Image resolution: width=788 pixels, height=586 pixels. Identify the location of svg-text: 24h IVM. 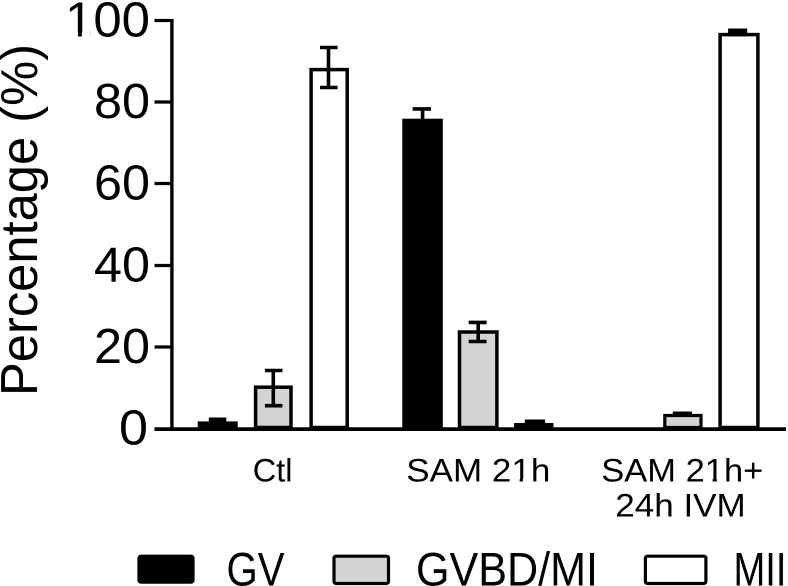
(680, 506).